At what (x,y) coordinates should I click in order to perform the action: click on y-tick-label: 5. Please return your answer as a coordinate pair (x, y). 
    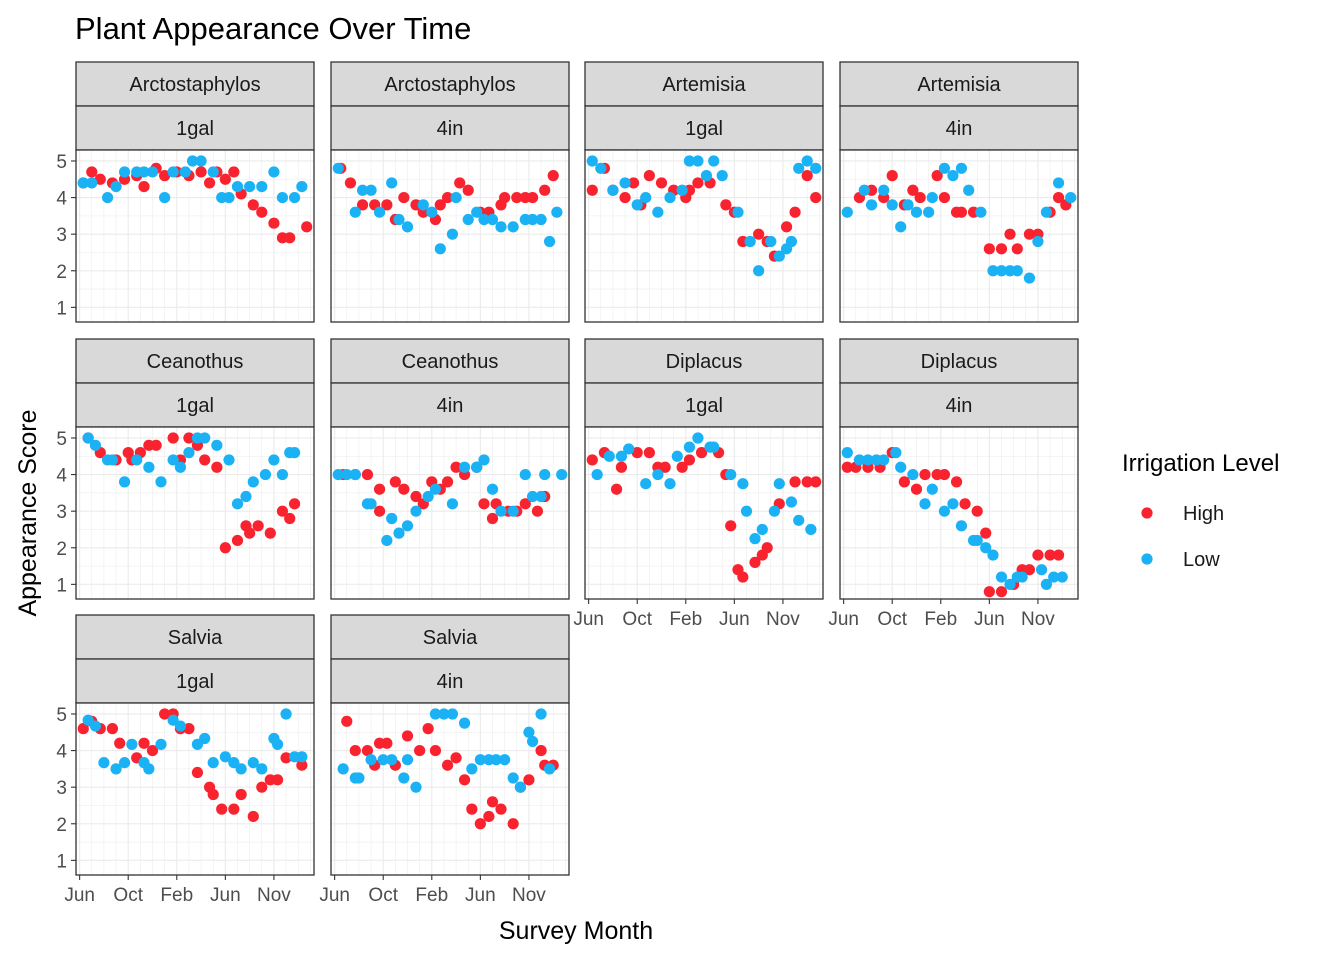
    Looking at the image, I should click on (61, 162).